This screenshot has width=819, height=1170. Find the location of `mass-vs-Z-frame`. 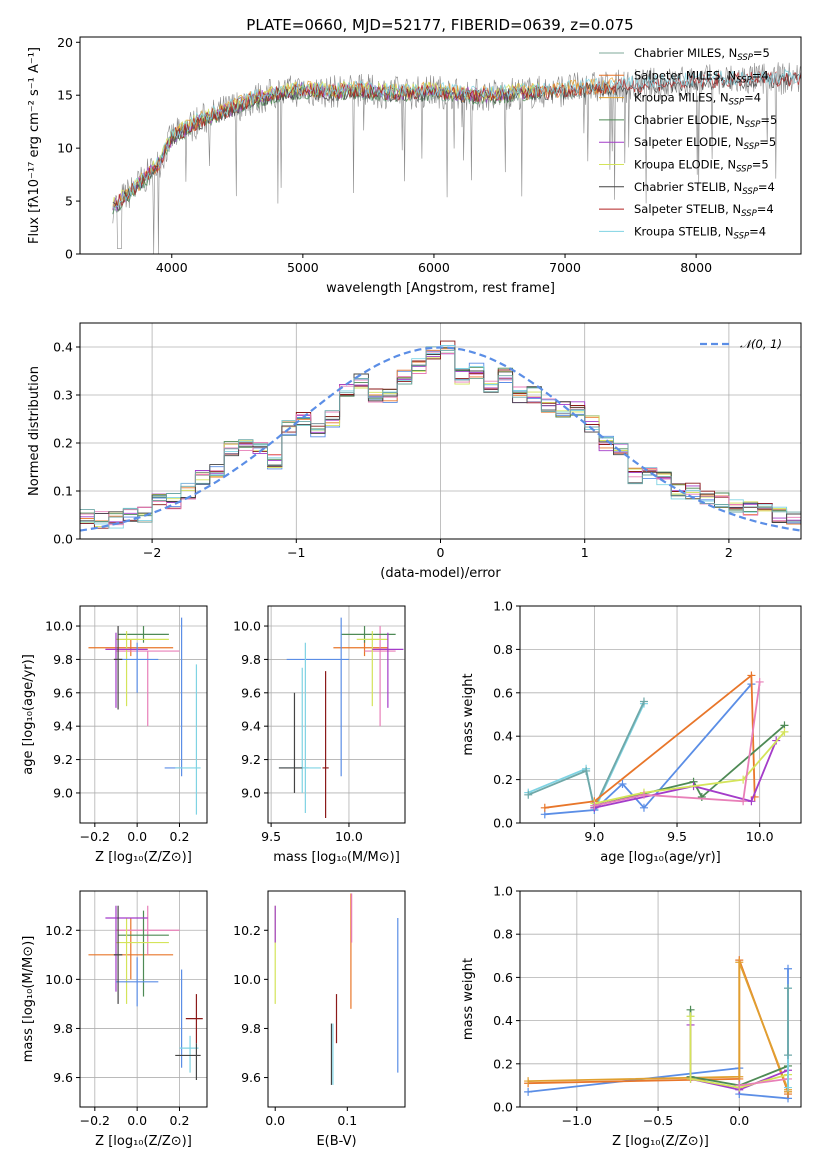

mass-vs-Z-frame is located at coordinates (143, 999).